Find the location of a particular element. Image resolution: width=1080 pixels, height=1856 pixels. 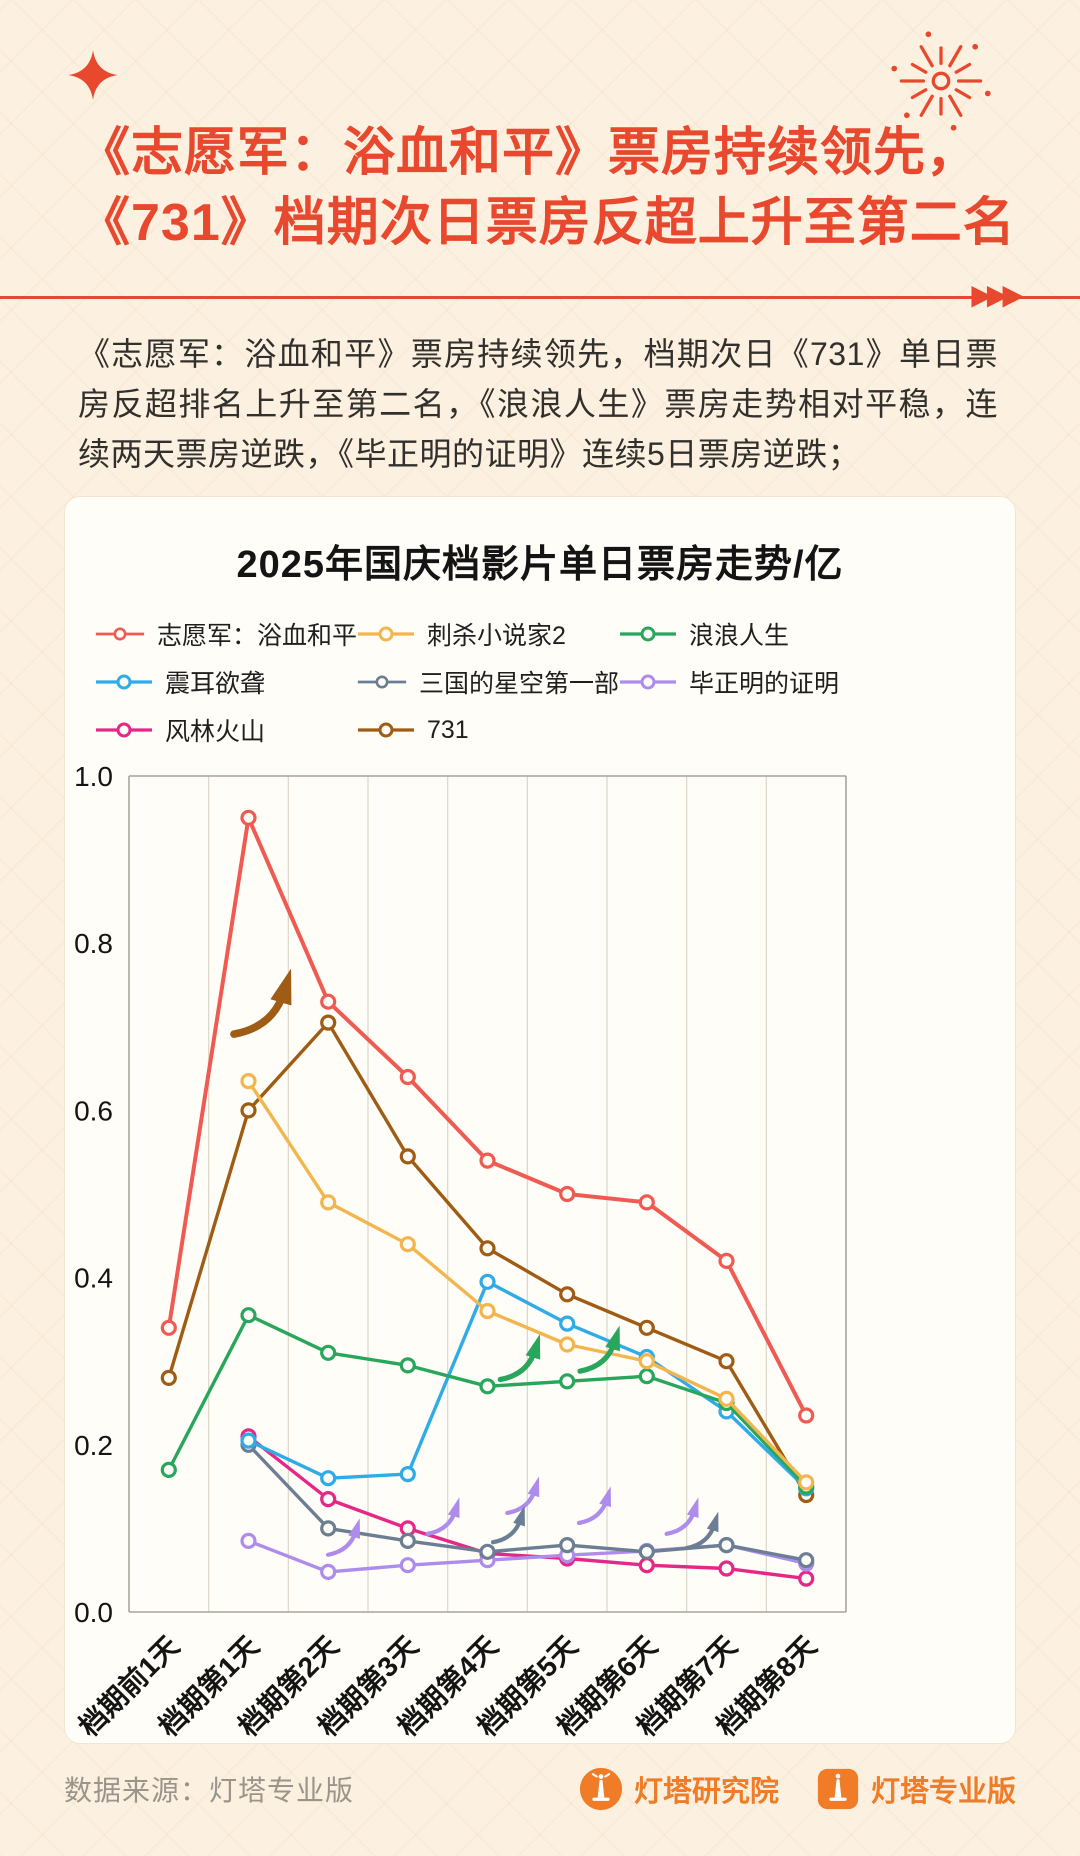

legend-label: 风林火山 is located at coordinates (215, 732).